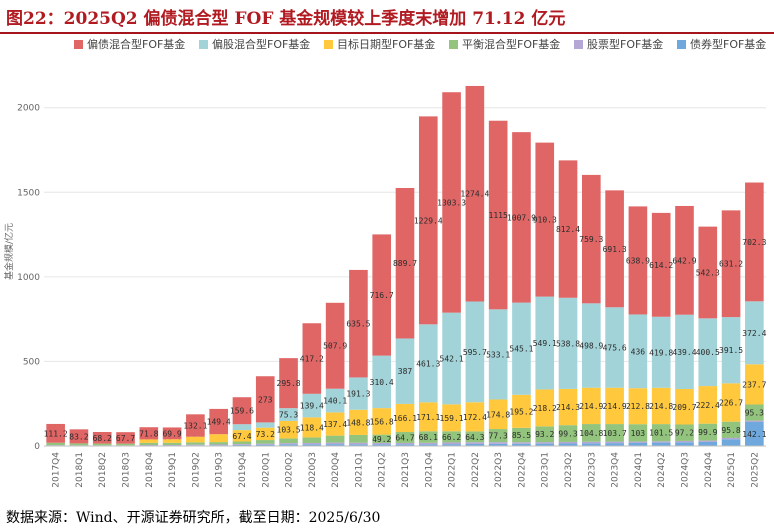 The height and width of the screenshot is (531, 774). What do you see at coordinates (639, 470) in the screenshot?
I see `x-tick-label: 2024Q1` at bounding box center [639, 470].